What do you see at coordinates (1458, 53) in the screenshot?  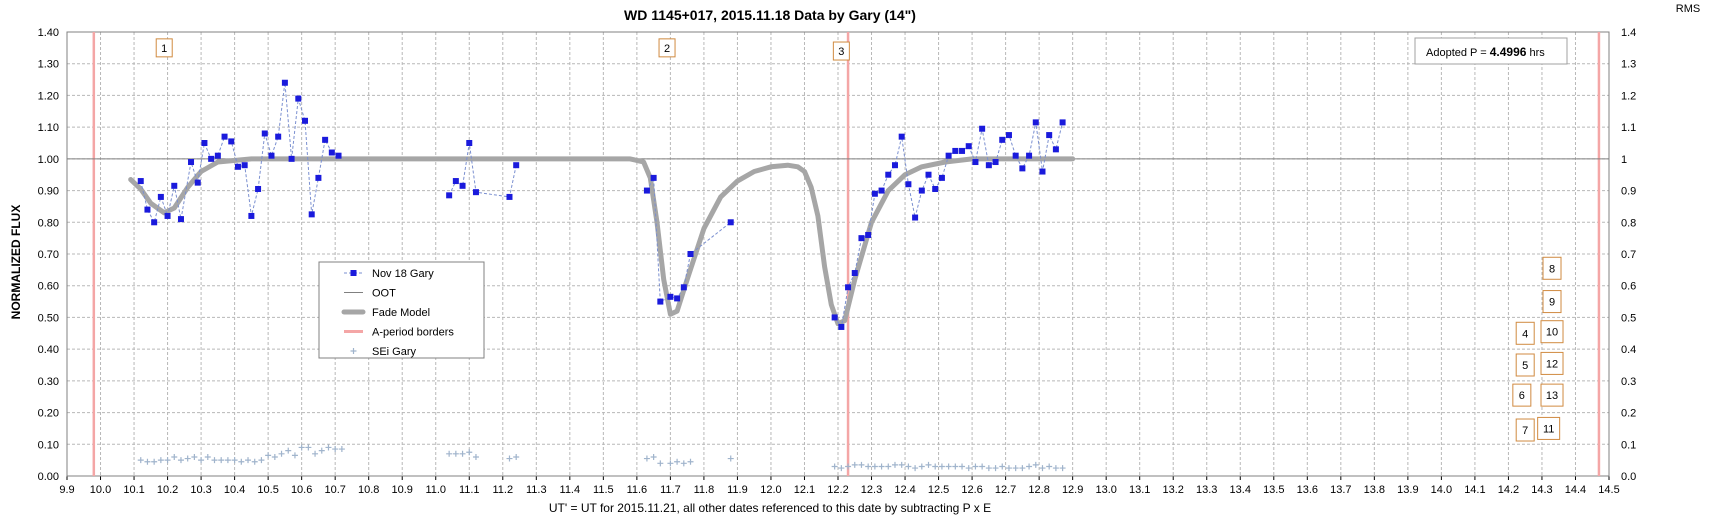 I see `annotation-prefix: Adopted P =` at bounding box center [1458, 53].